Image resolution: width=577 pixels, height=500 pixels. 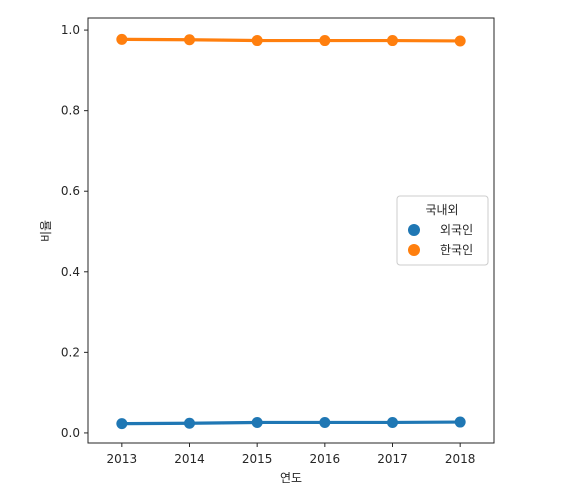 I want to click on legend-entry-외국인: 외국인, so click(x=456, y=230).